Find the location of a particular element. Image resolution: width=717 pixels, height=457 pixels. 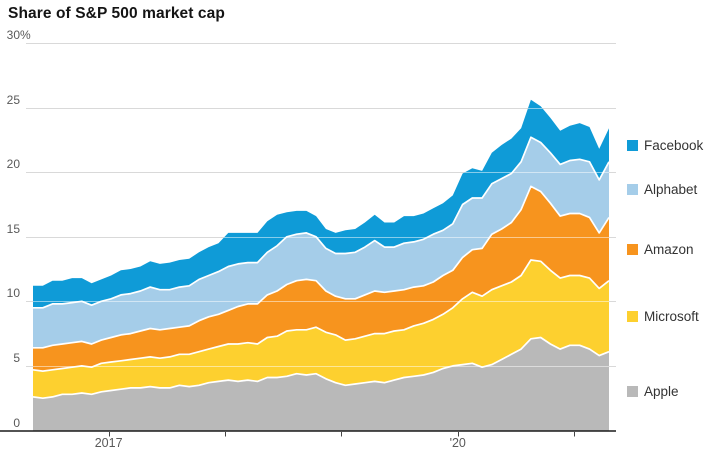

legend-label: Facebook is located at coordinates (674, 145).